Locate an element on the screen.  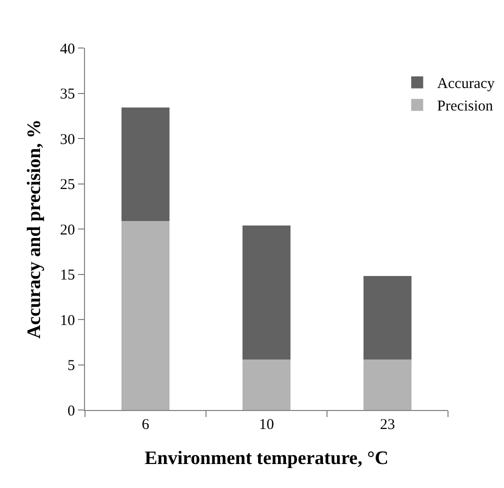
y-tick-label: 10 is located at coordinates (67, 320).